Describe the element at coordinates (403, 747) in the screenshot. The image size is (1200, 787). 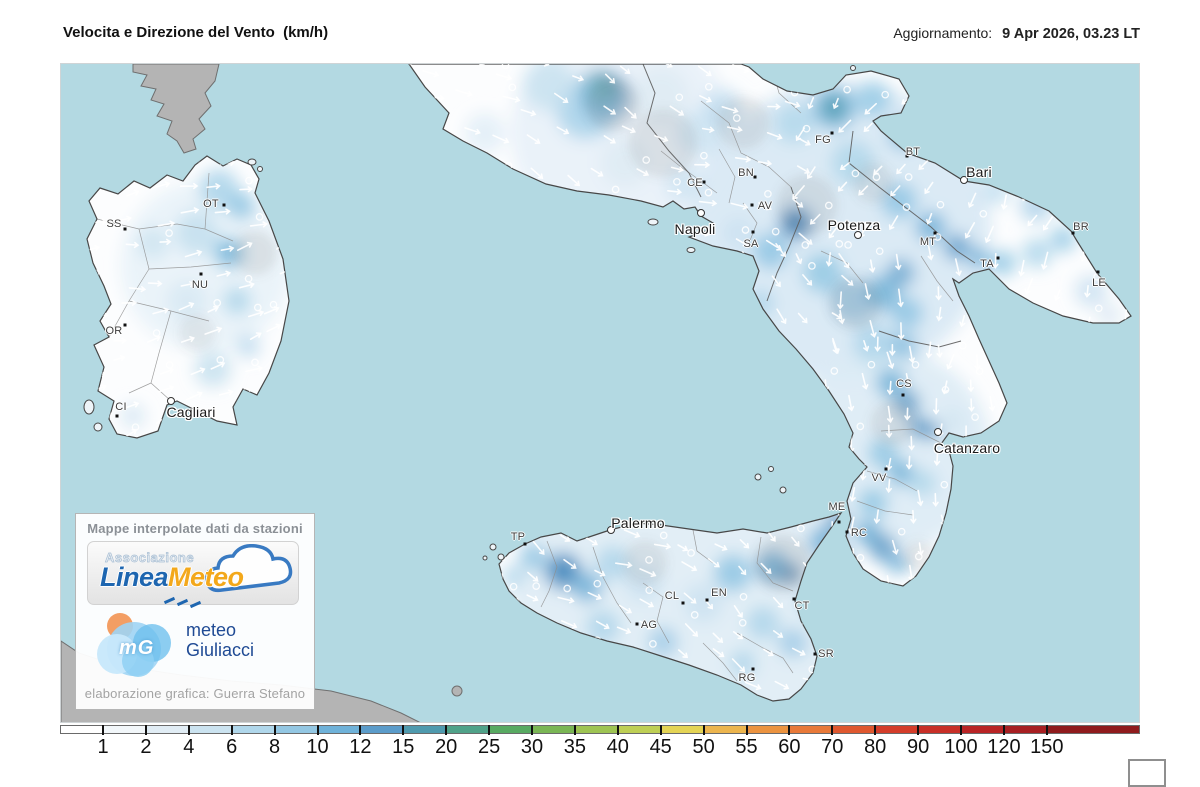
I see `colorbar-tick-label: 15` at that location.